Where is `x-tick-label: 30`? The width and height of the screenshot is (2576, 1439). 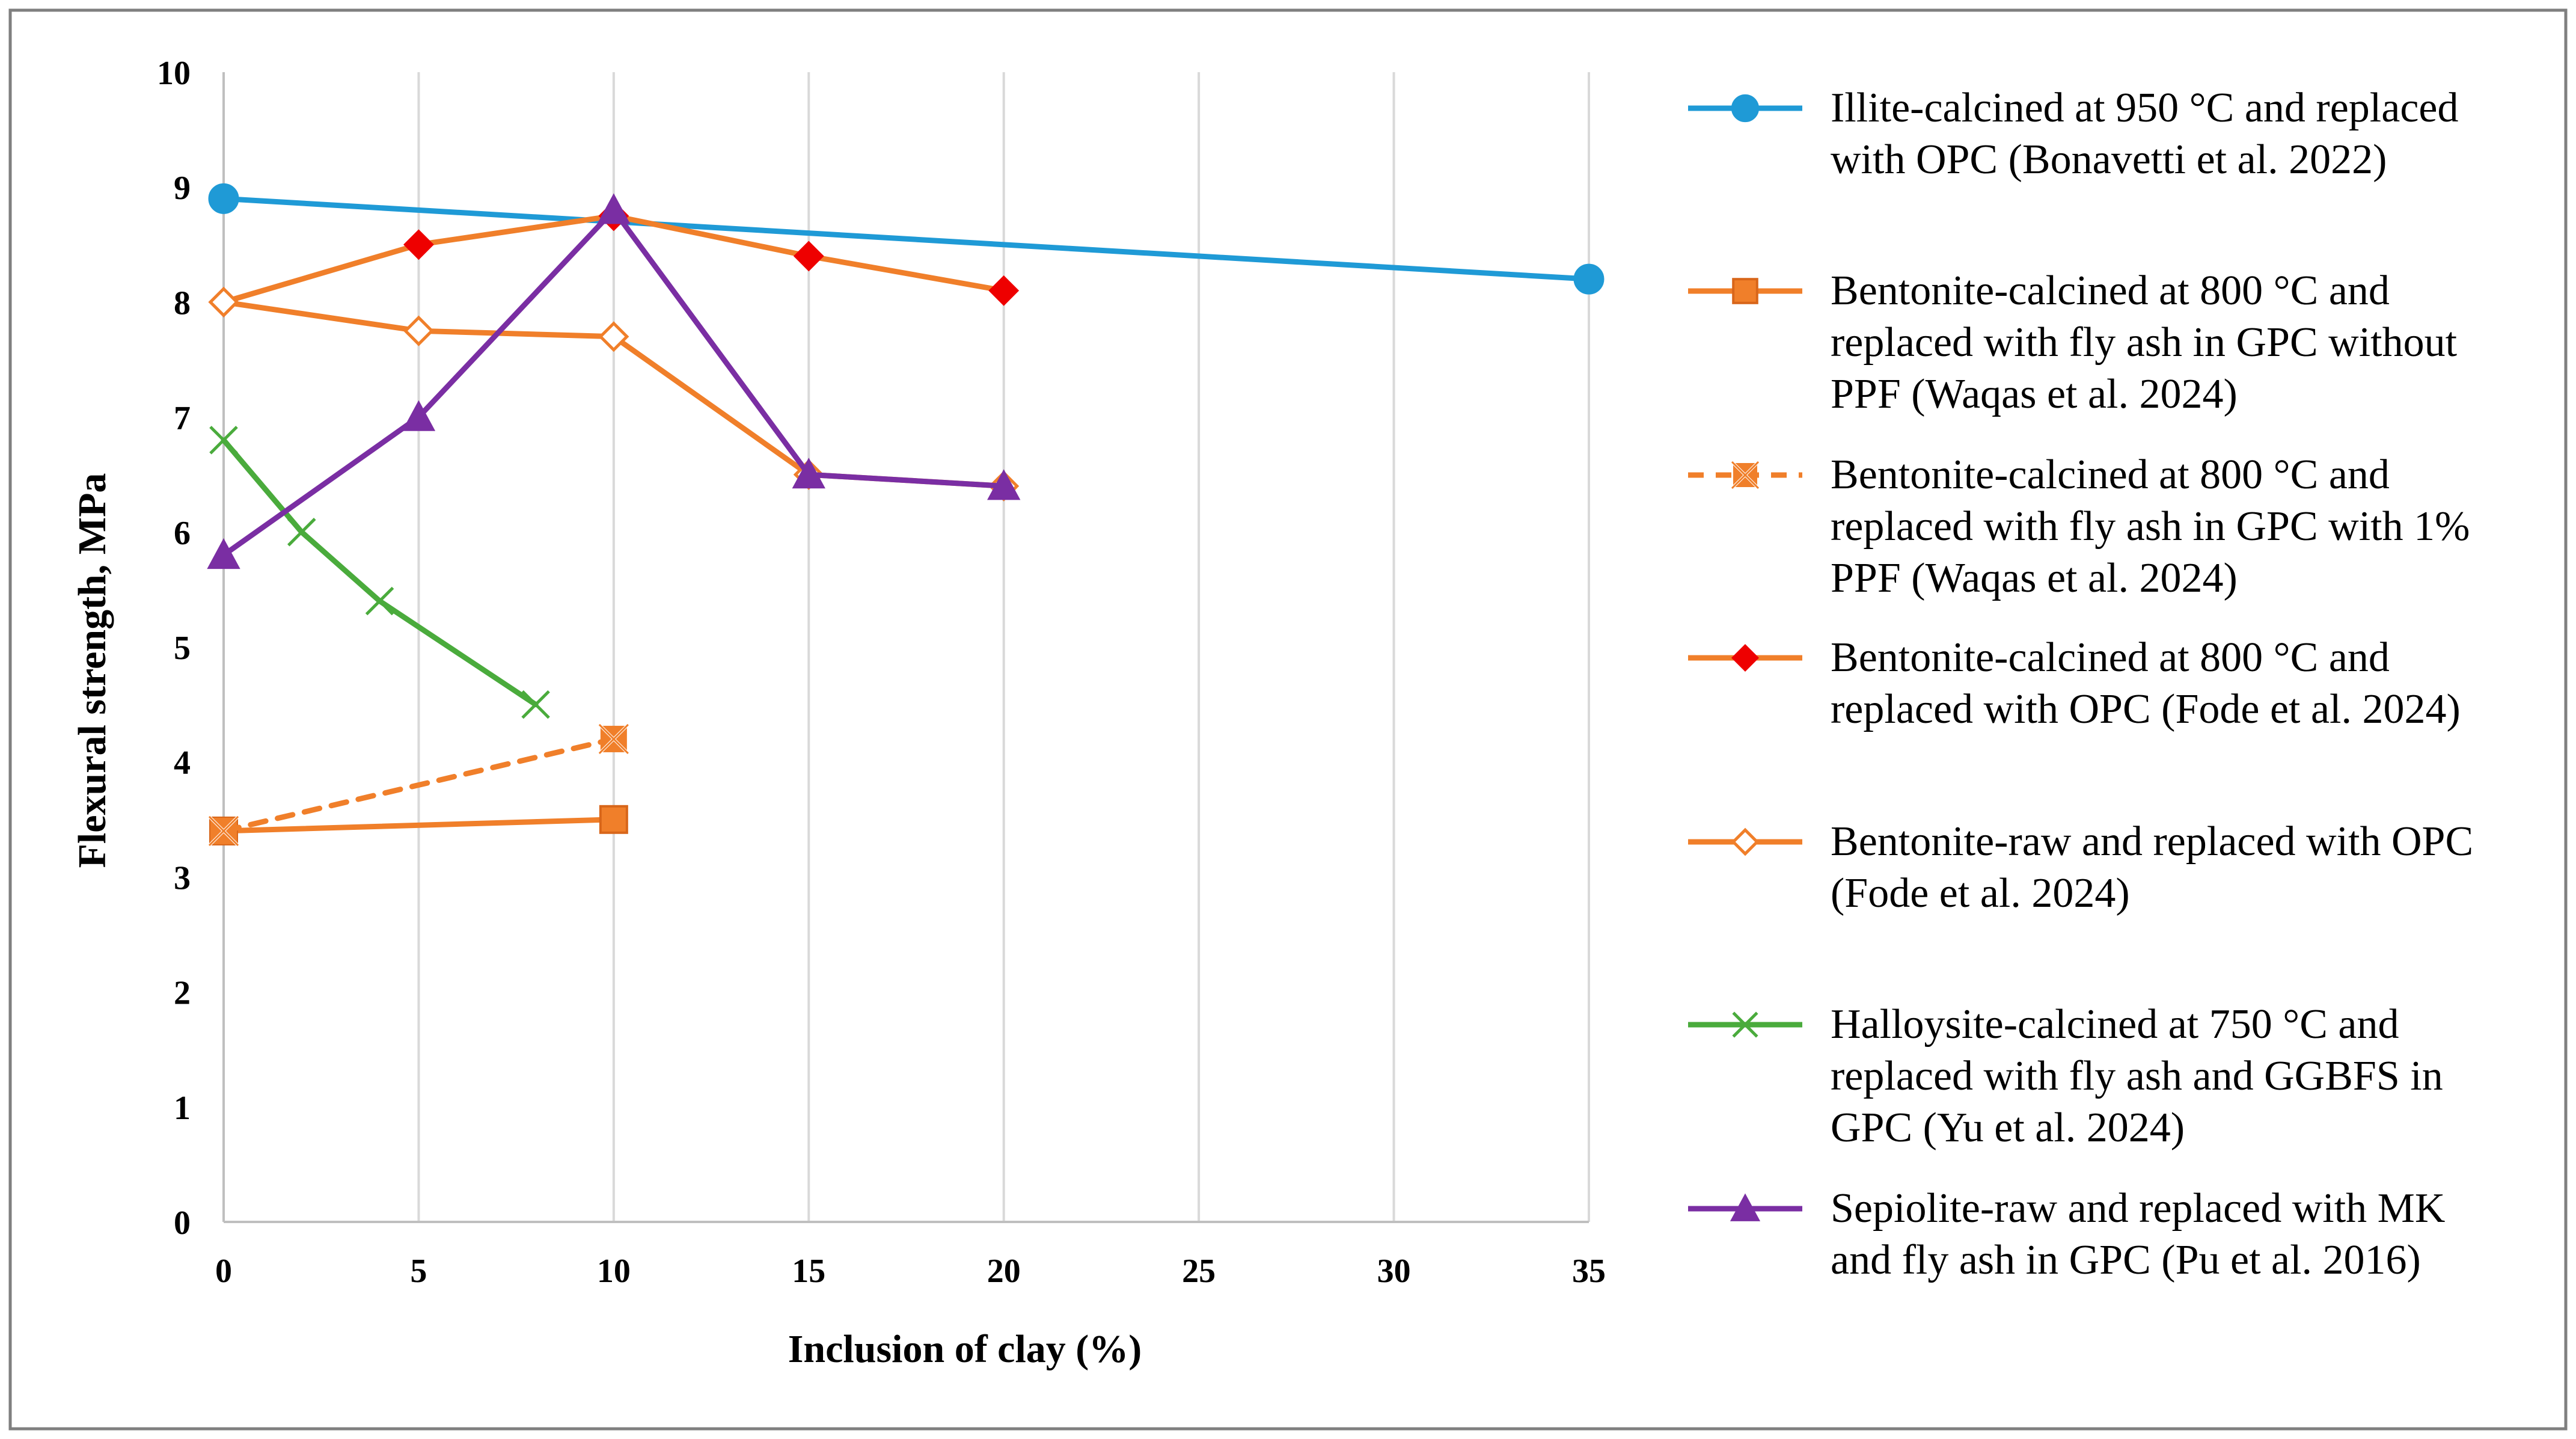
x-tick-label: 30 is located at coordinates (1394, 1271).